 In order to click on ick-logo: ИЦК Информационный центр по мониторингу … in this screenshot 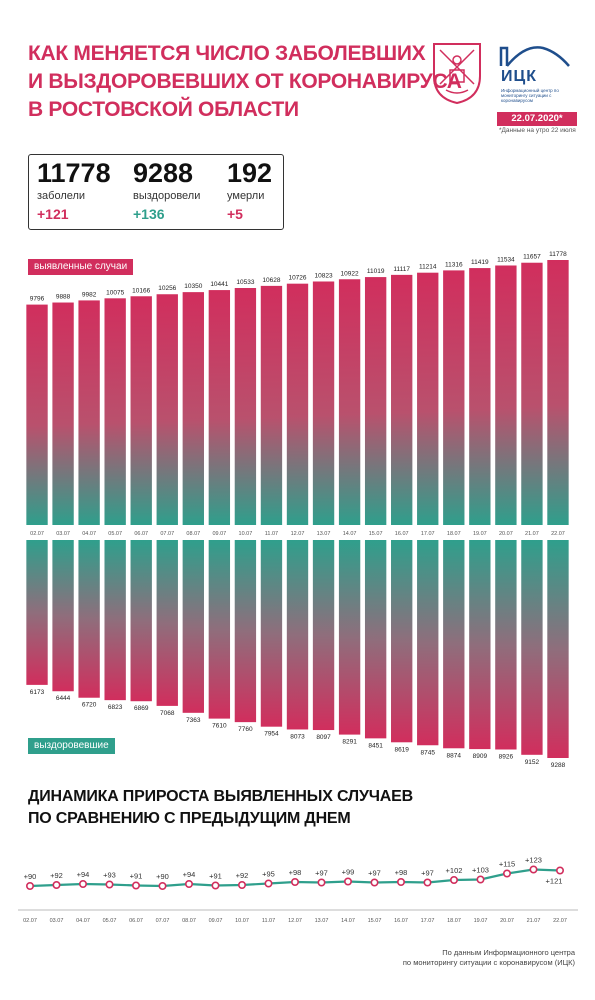, I will do `click(534, 77)`.